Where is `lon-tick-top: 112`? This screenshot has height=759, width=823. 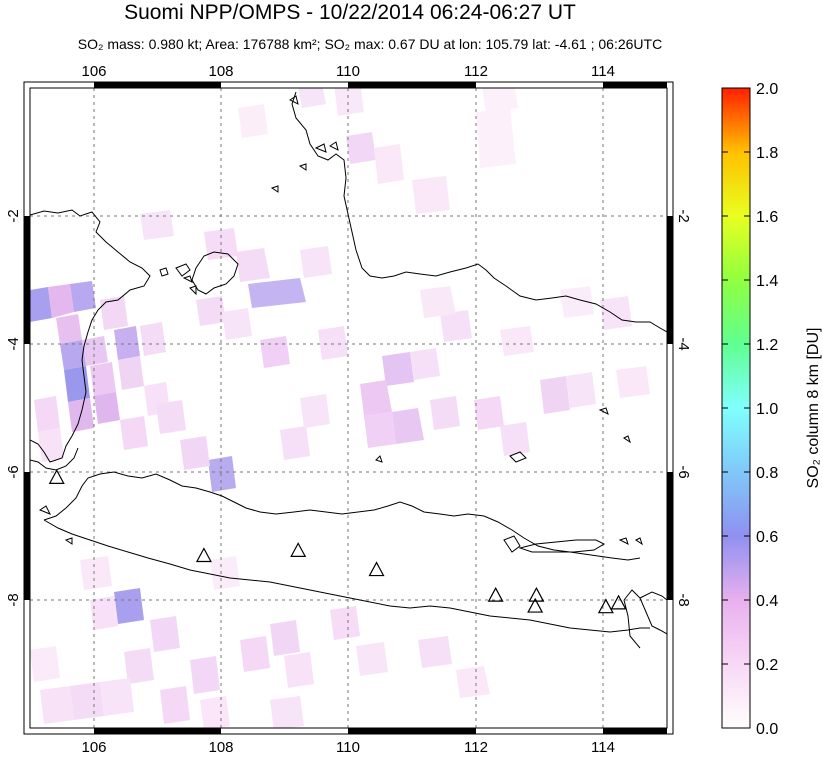 lon-tick-top: 112 is located at coordinates (476, 71).